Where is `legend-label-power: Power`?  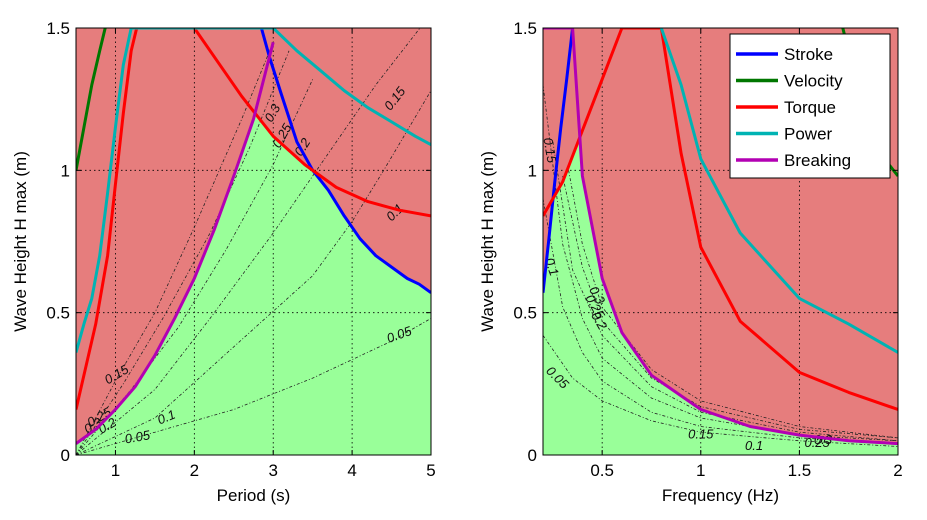
legend-label-power: Power is located at coordinates (808, 134).